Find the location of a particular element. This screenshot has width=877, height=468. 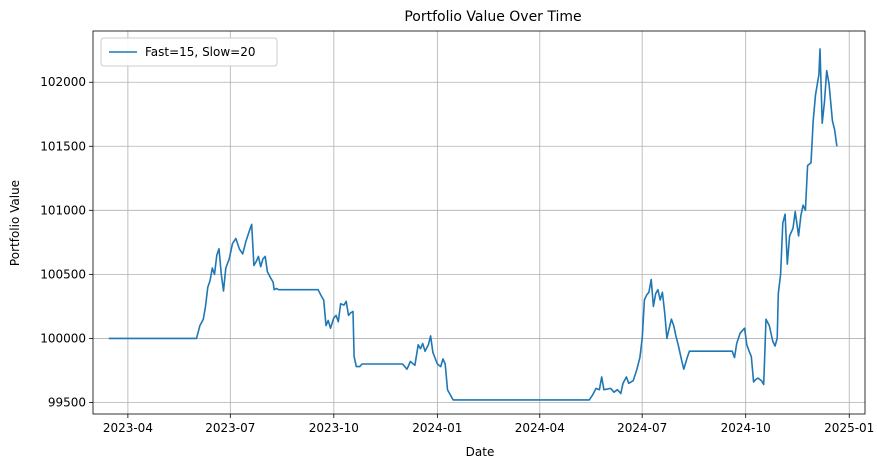

legend-box is located at coordinates (189, 52).